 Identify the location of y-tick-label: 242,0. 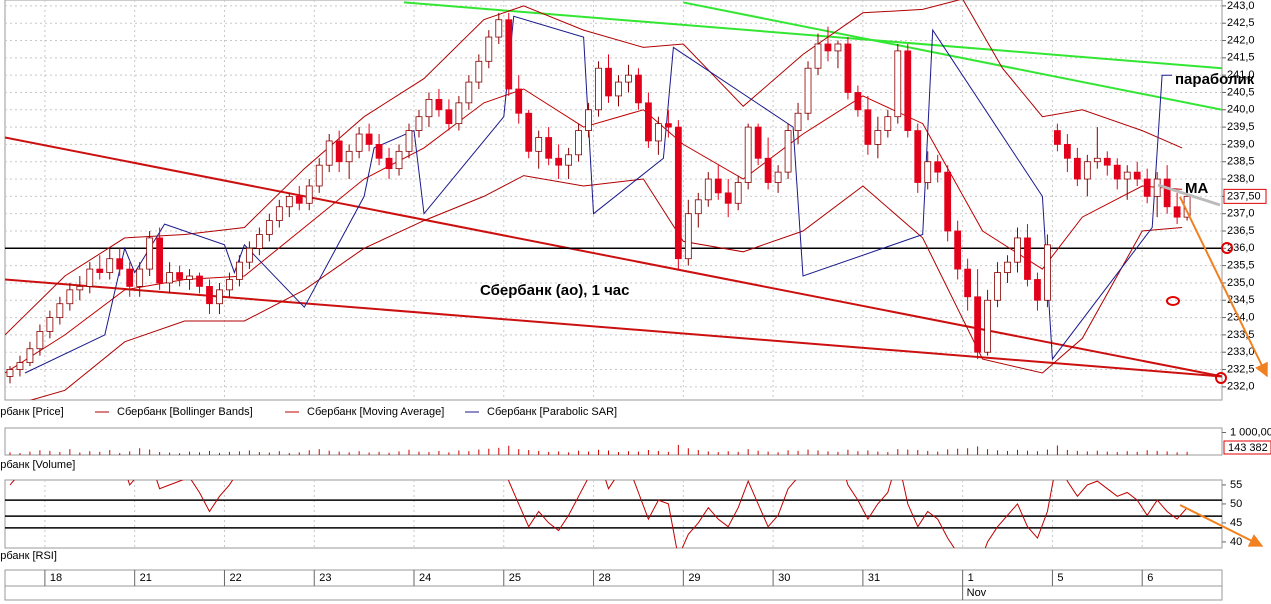
(1241, 40).